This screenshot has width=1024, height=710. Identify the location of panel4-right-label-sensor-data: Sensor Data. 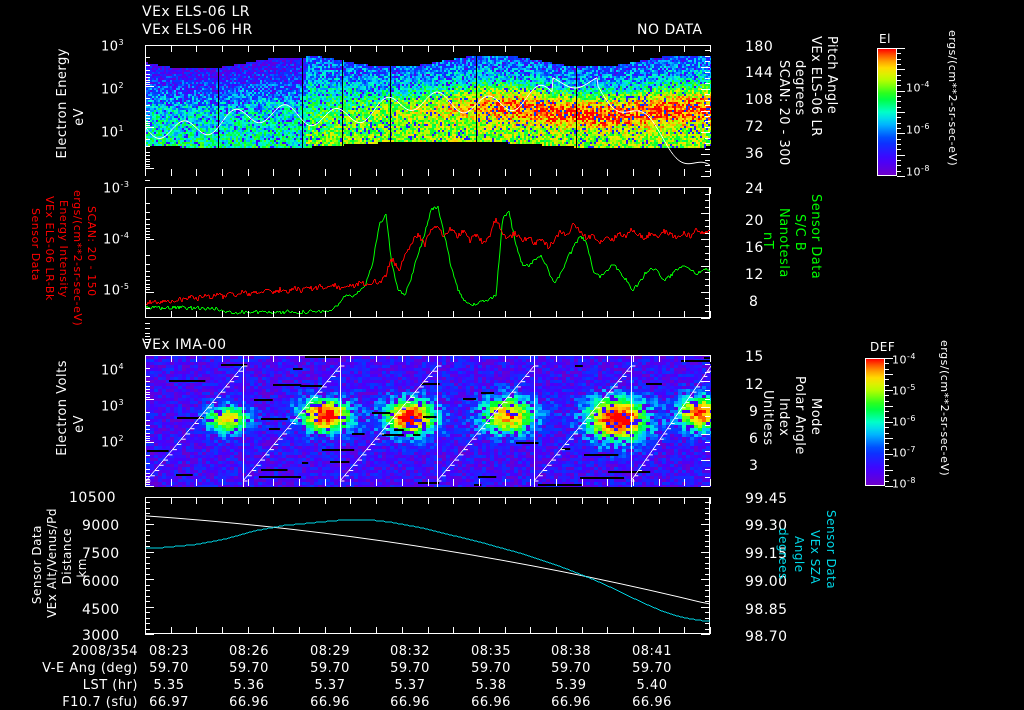
(831, 550).